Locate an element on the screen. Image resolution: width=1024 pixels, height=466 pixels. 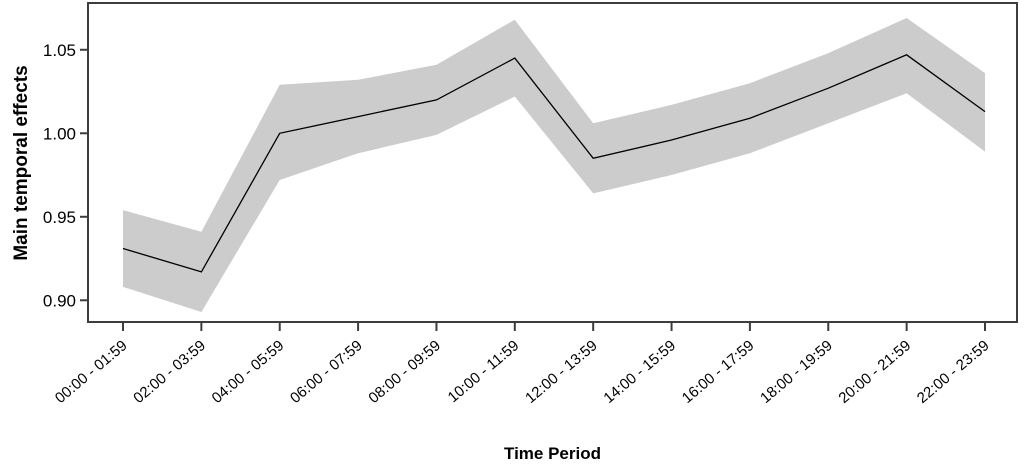
x-tick-label: 22:00 - 23:59 is located at coordinates (953, 372).